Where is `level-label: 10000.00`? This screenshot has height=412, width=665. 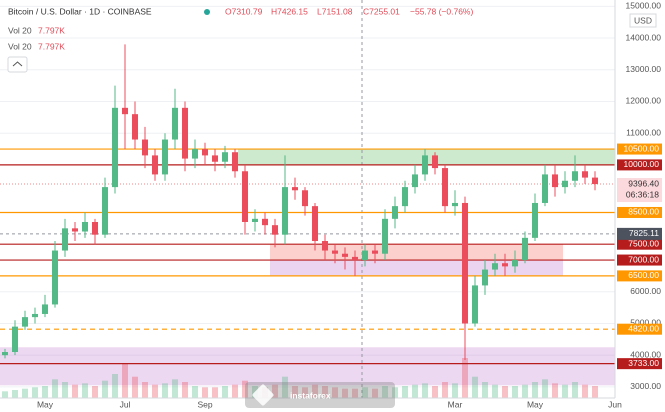 level-label: 10000.00 is located at coordinates (642, 164).